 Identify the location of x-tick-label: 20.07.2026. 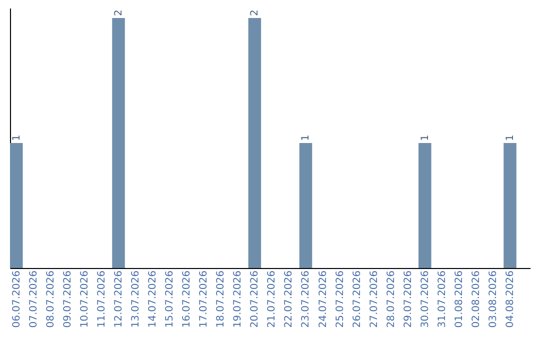
(255, 299).